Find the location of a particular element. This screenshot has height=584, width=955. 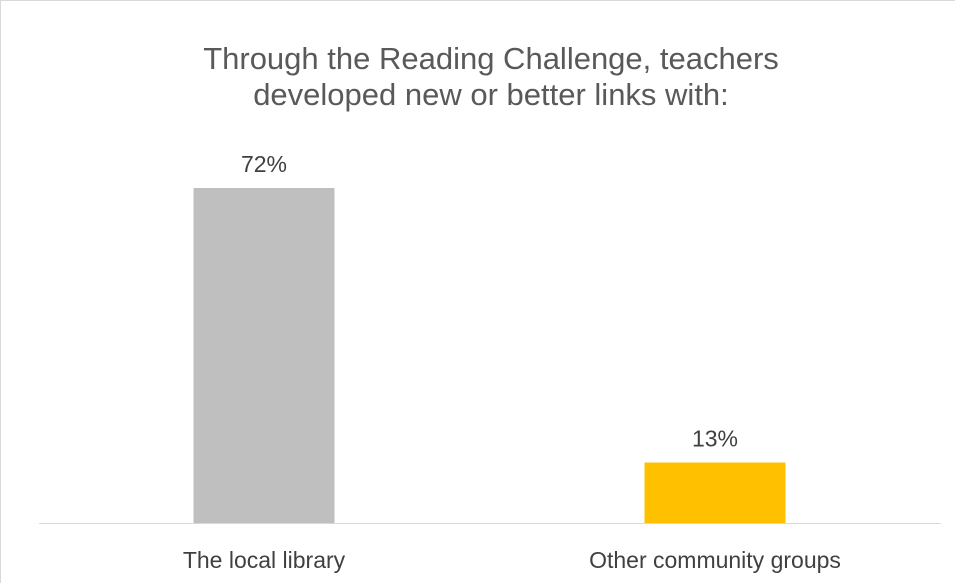

data-label-2: 13% is located at coordinates (715, 439).